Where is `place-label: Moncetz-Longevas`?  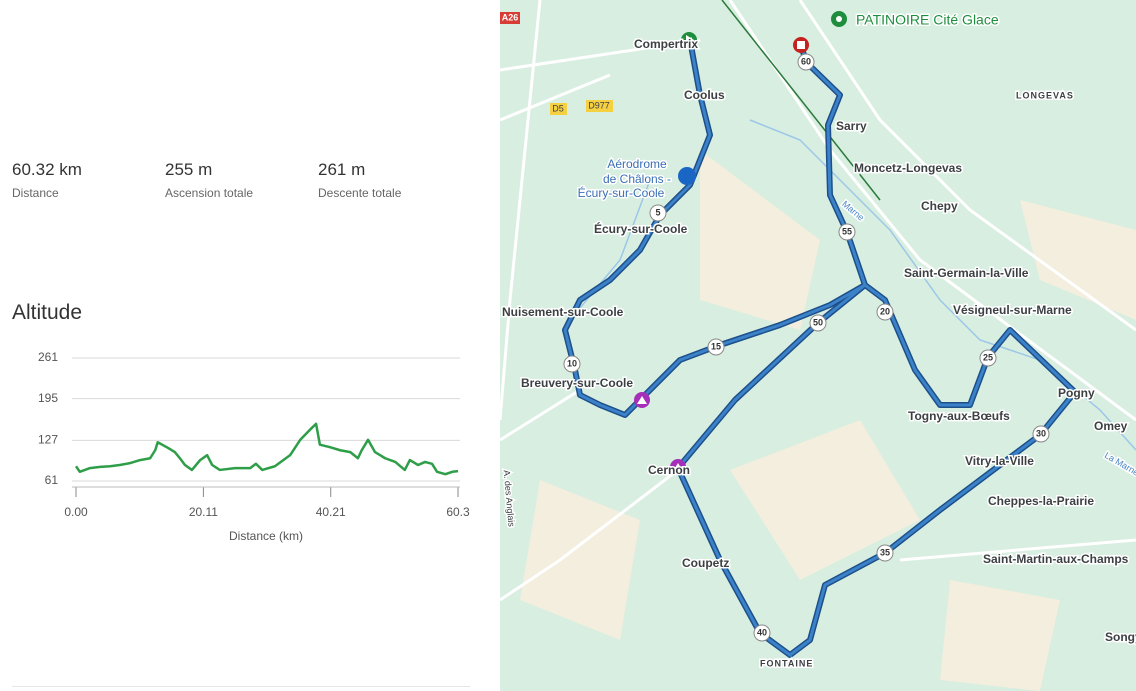 place-label: Moncetz-Longevas is located at coordinates (908, 168).